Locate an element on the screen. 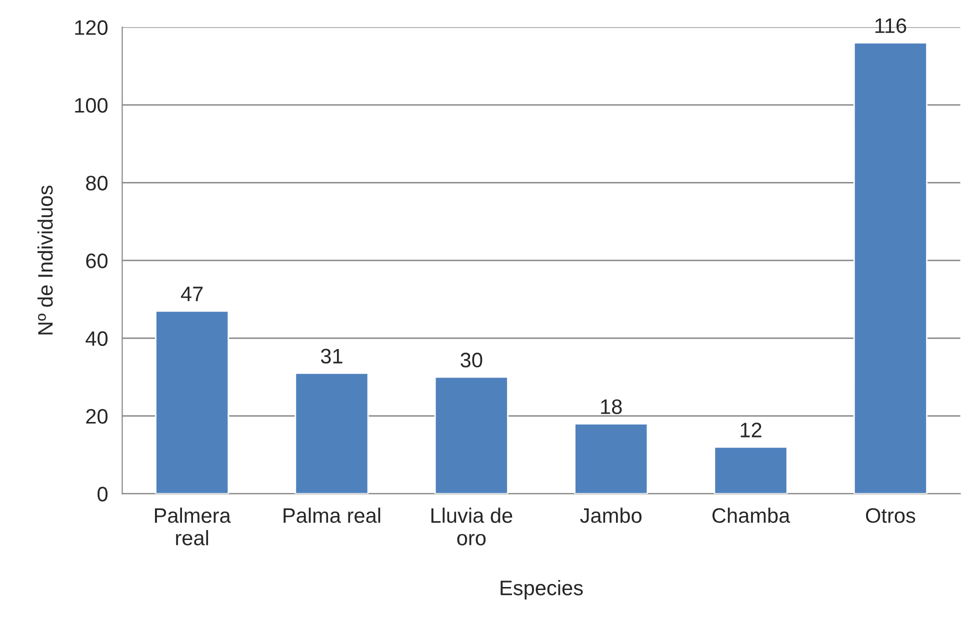  y-tick-label: 40 is located at coordinates (97, 338).